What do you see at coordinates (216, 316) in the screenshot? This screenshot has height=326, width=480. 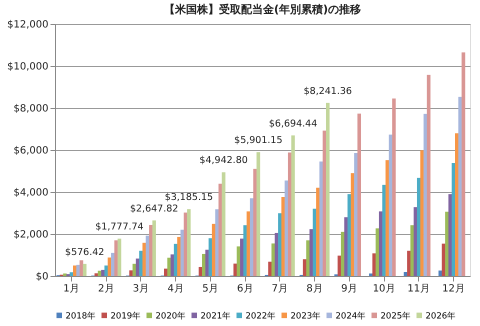 I see `legend-label: 2021年` at bounding box center [216, 316].